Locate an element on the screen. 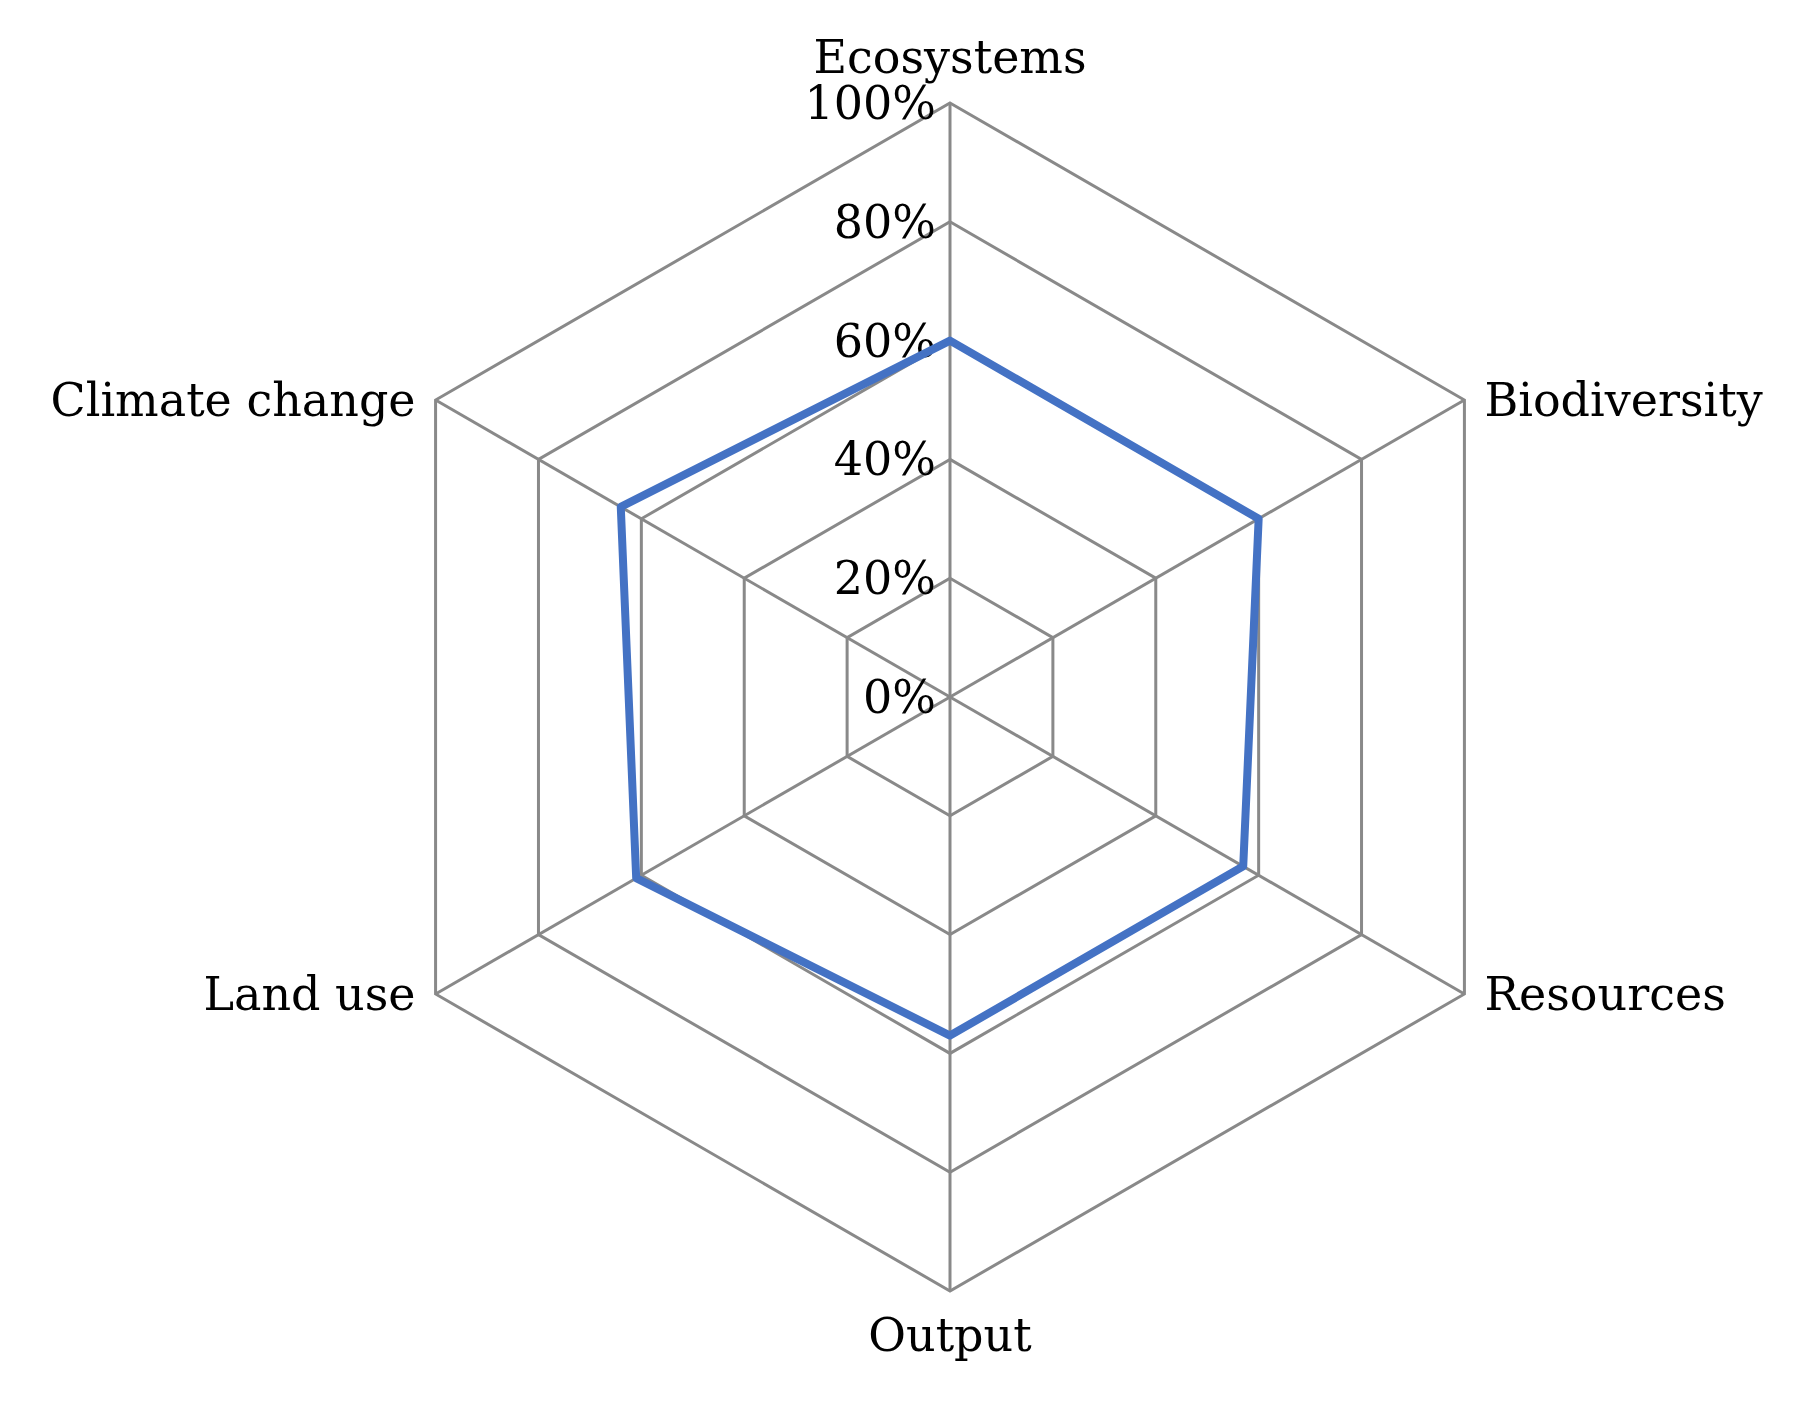 This screenshot has height=1410, width=1816. y-tick-label: 60% is located at coordinates (884, 340).